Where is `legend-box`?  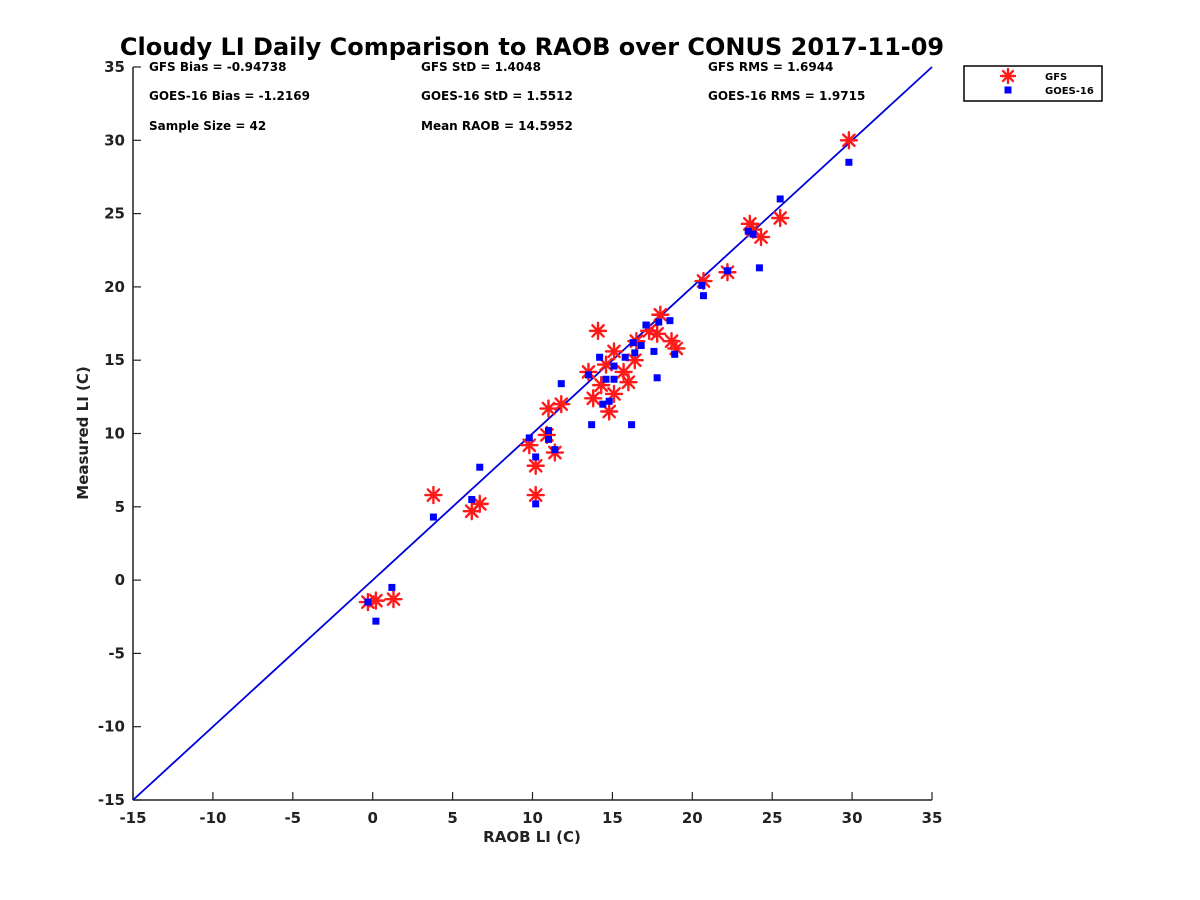
legend-box is located at coordinates (1033, 83).